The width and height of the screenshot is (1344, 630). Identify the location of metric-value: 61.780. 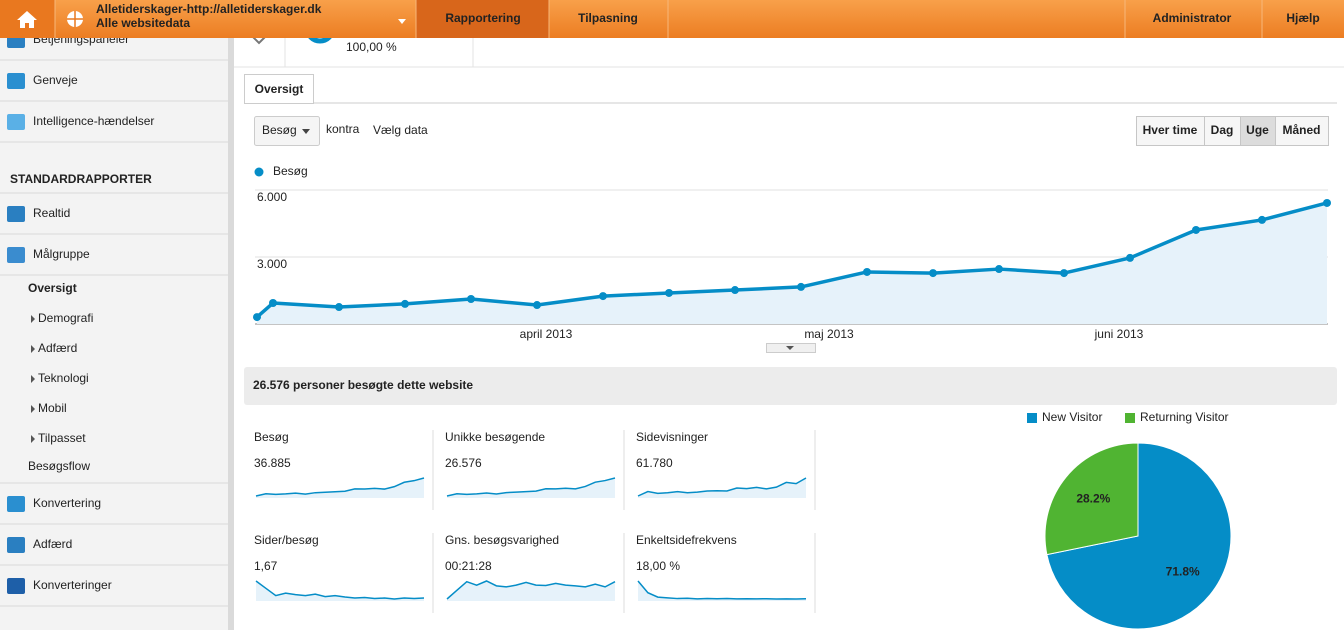
(654, 463).